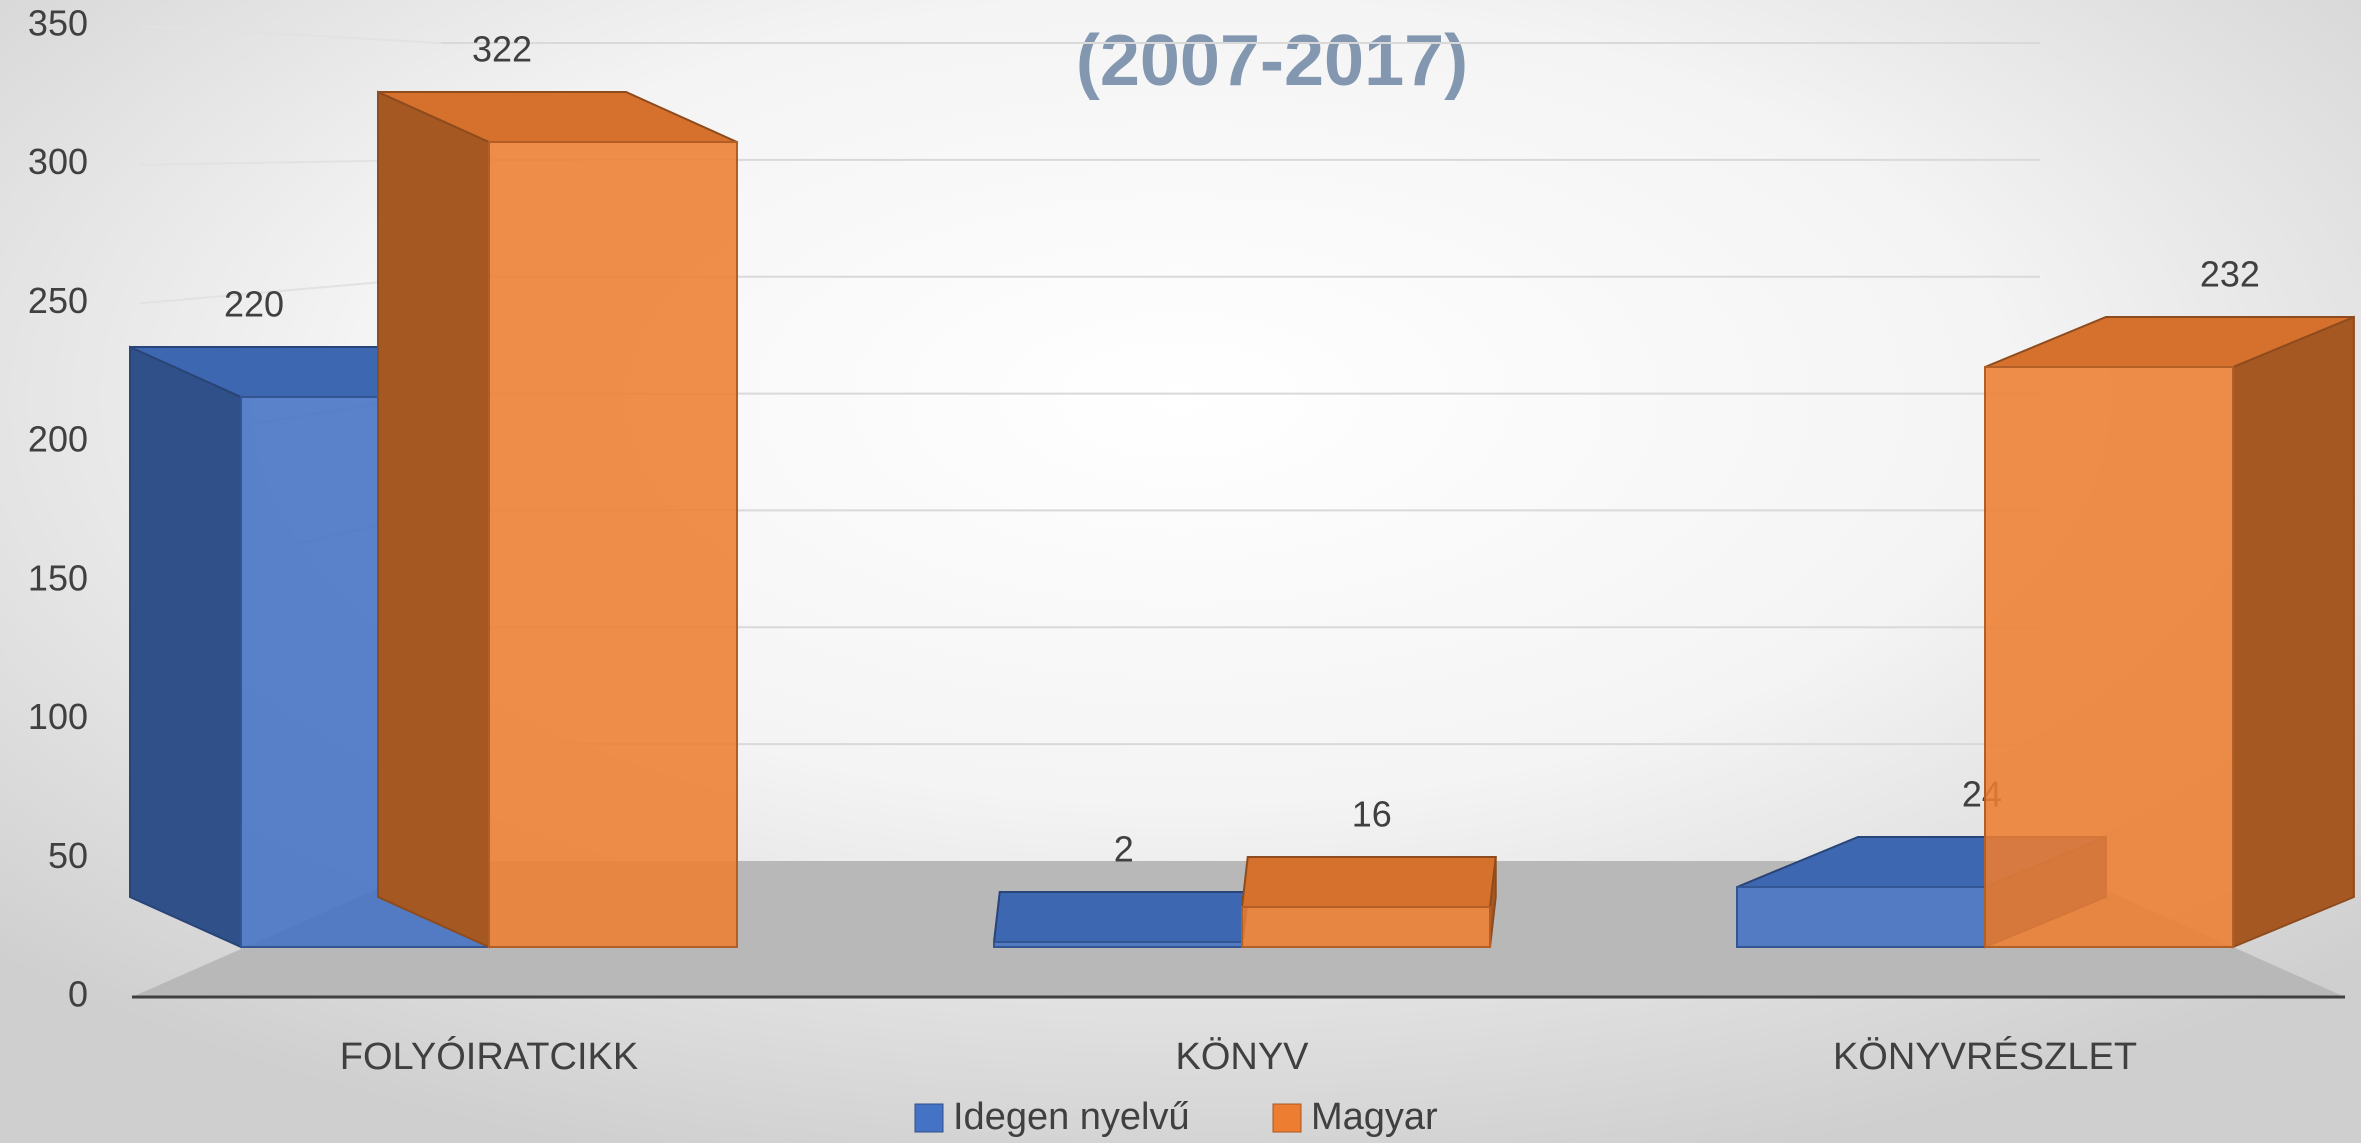 This screenshot has height=1143, width=2361. What do you see at coordinates (58, 161) in the screenshot?
I see `y-tick-label: 300` at bounding box center [58, 161].